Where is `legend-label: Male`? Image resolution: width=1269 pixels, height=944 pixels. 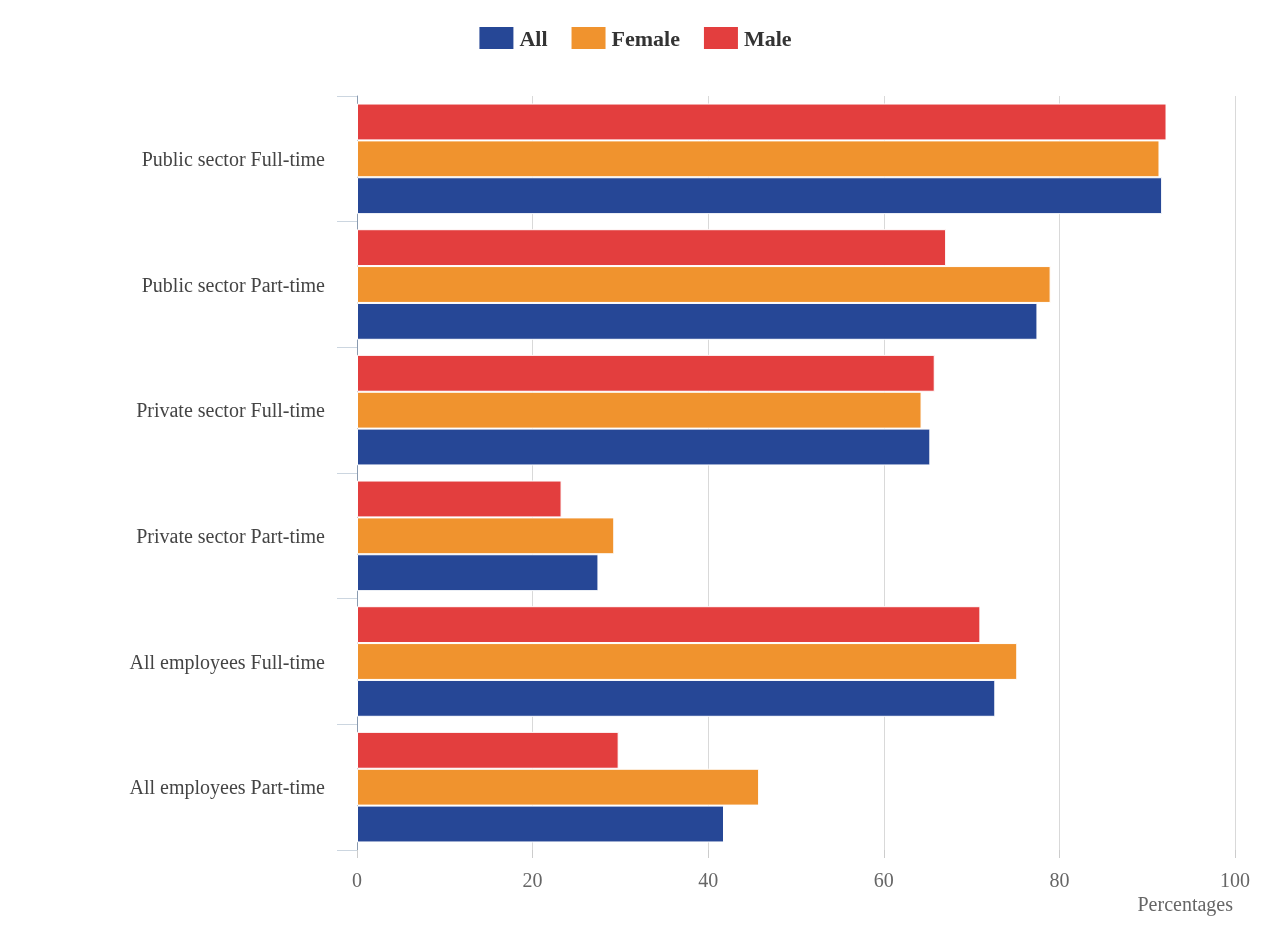
legend-label: Male is located at coordinates (767, 38).